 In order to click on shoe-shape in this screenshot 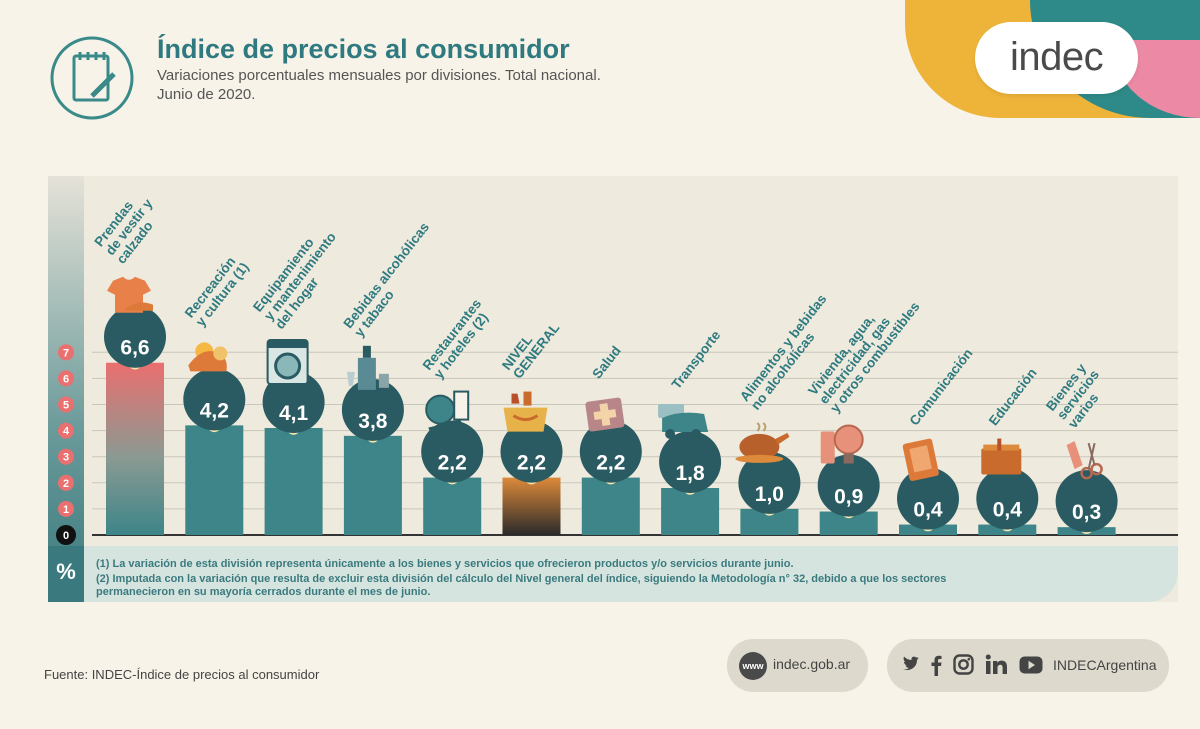, I will do `click(139, 306)`.